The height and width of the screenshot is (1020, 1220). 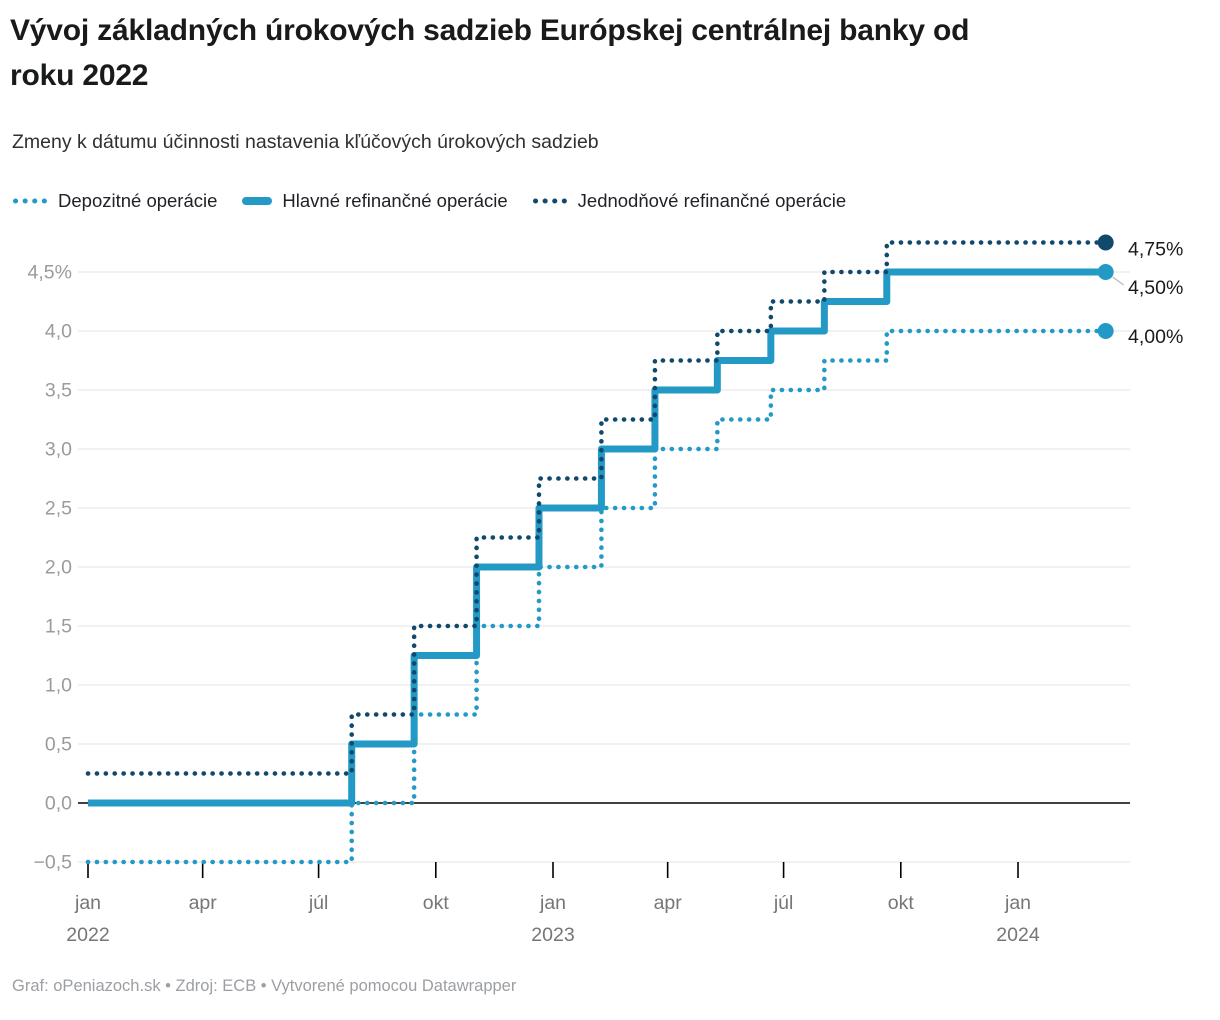 What do you see at coordinates (395, 200) in the screenshot?
I see `legend-label-main-refinancing: Hlavné refinančné operácie` at bounding box center [395, 200].